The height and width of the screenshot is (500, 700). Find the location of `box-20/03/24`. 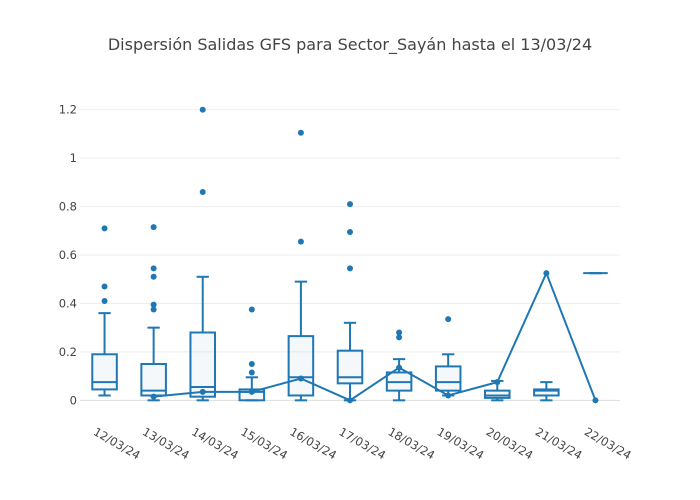

box-20/03/24 is located at coordinates (497, 390).